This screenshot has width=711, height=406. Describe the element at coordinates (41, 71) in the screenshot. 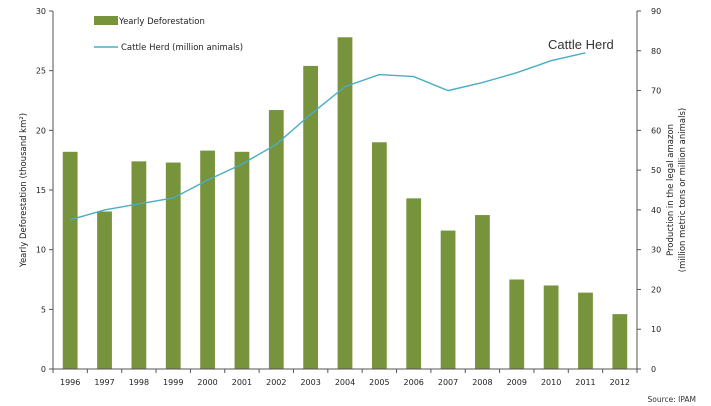

I see `left-tick-label: 25` at that location.